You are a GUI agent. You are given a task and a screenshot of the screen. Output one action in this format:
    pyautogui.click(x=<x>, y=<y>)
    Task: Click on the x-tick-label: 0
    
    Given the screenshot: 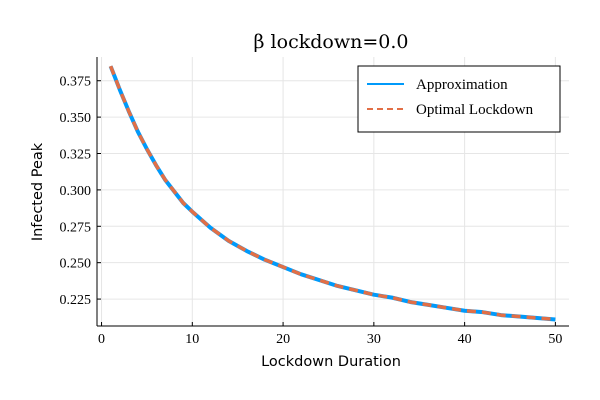 What is the action you would take?
    pyautogui.click(x=101, y=339)
    